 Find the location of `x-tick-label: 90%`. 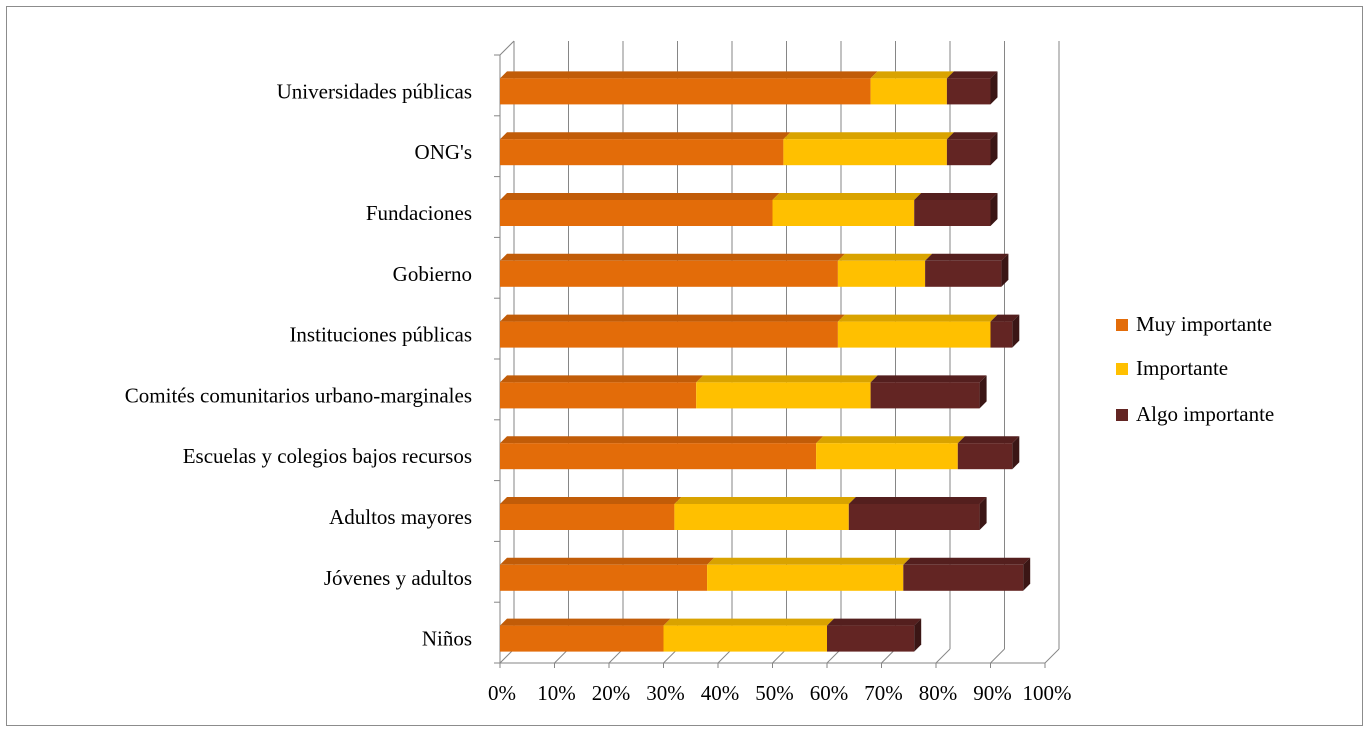

x-tick-label: 90% is located at coordinates (992, 693).